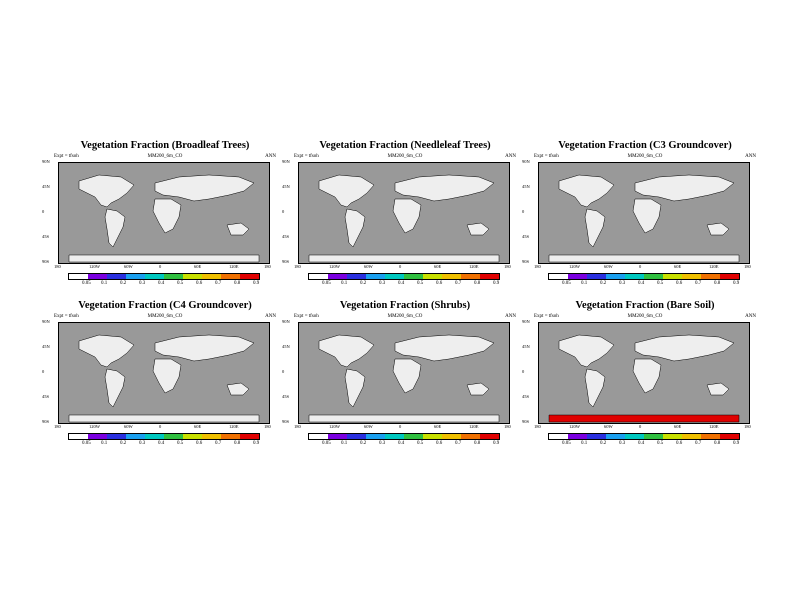 The height and width of the screenshot is (600, 800). I want to click on colorbar, so click(164, 276).